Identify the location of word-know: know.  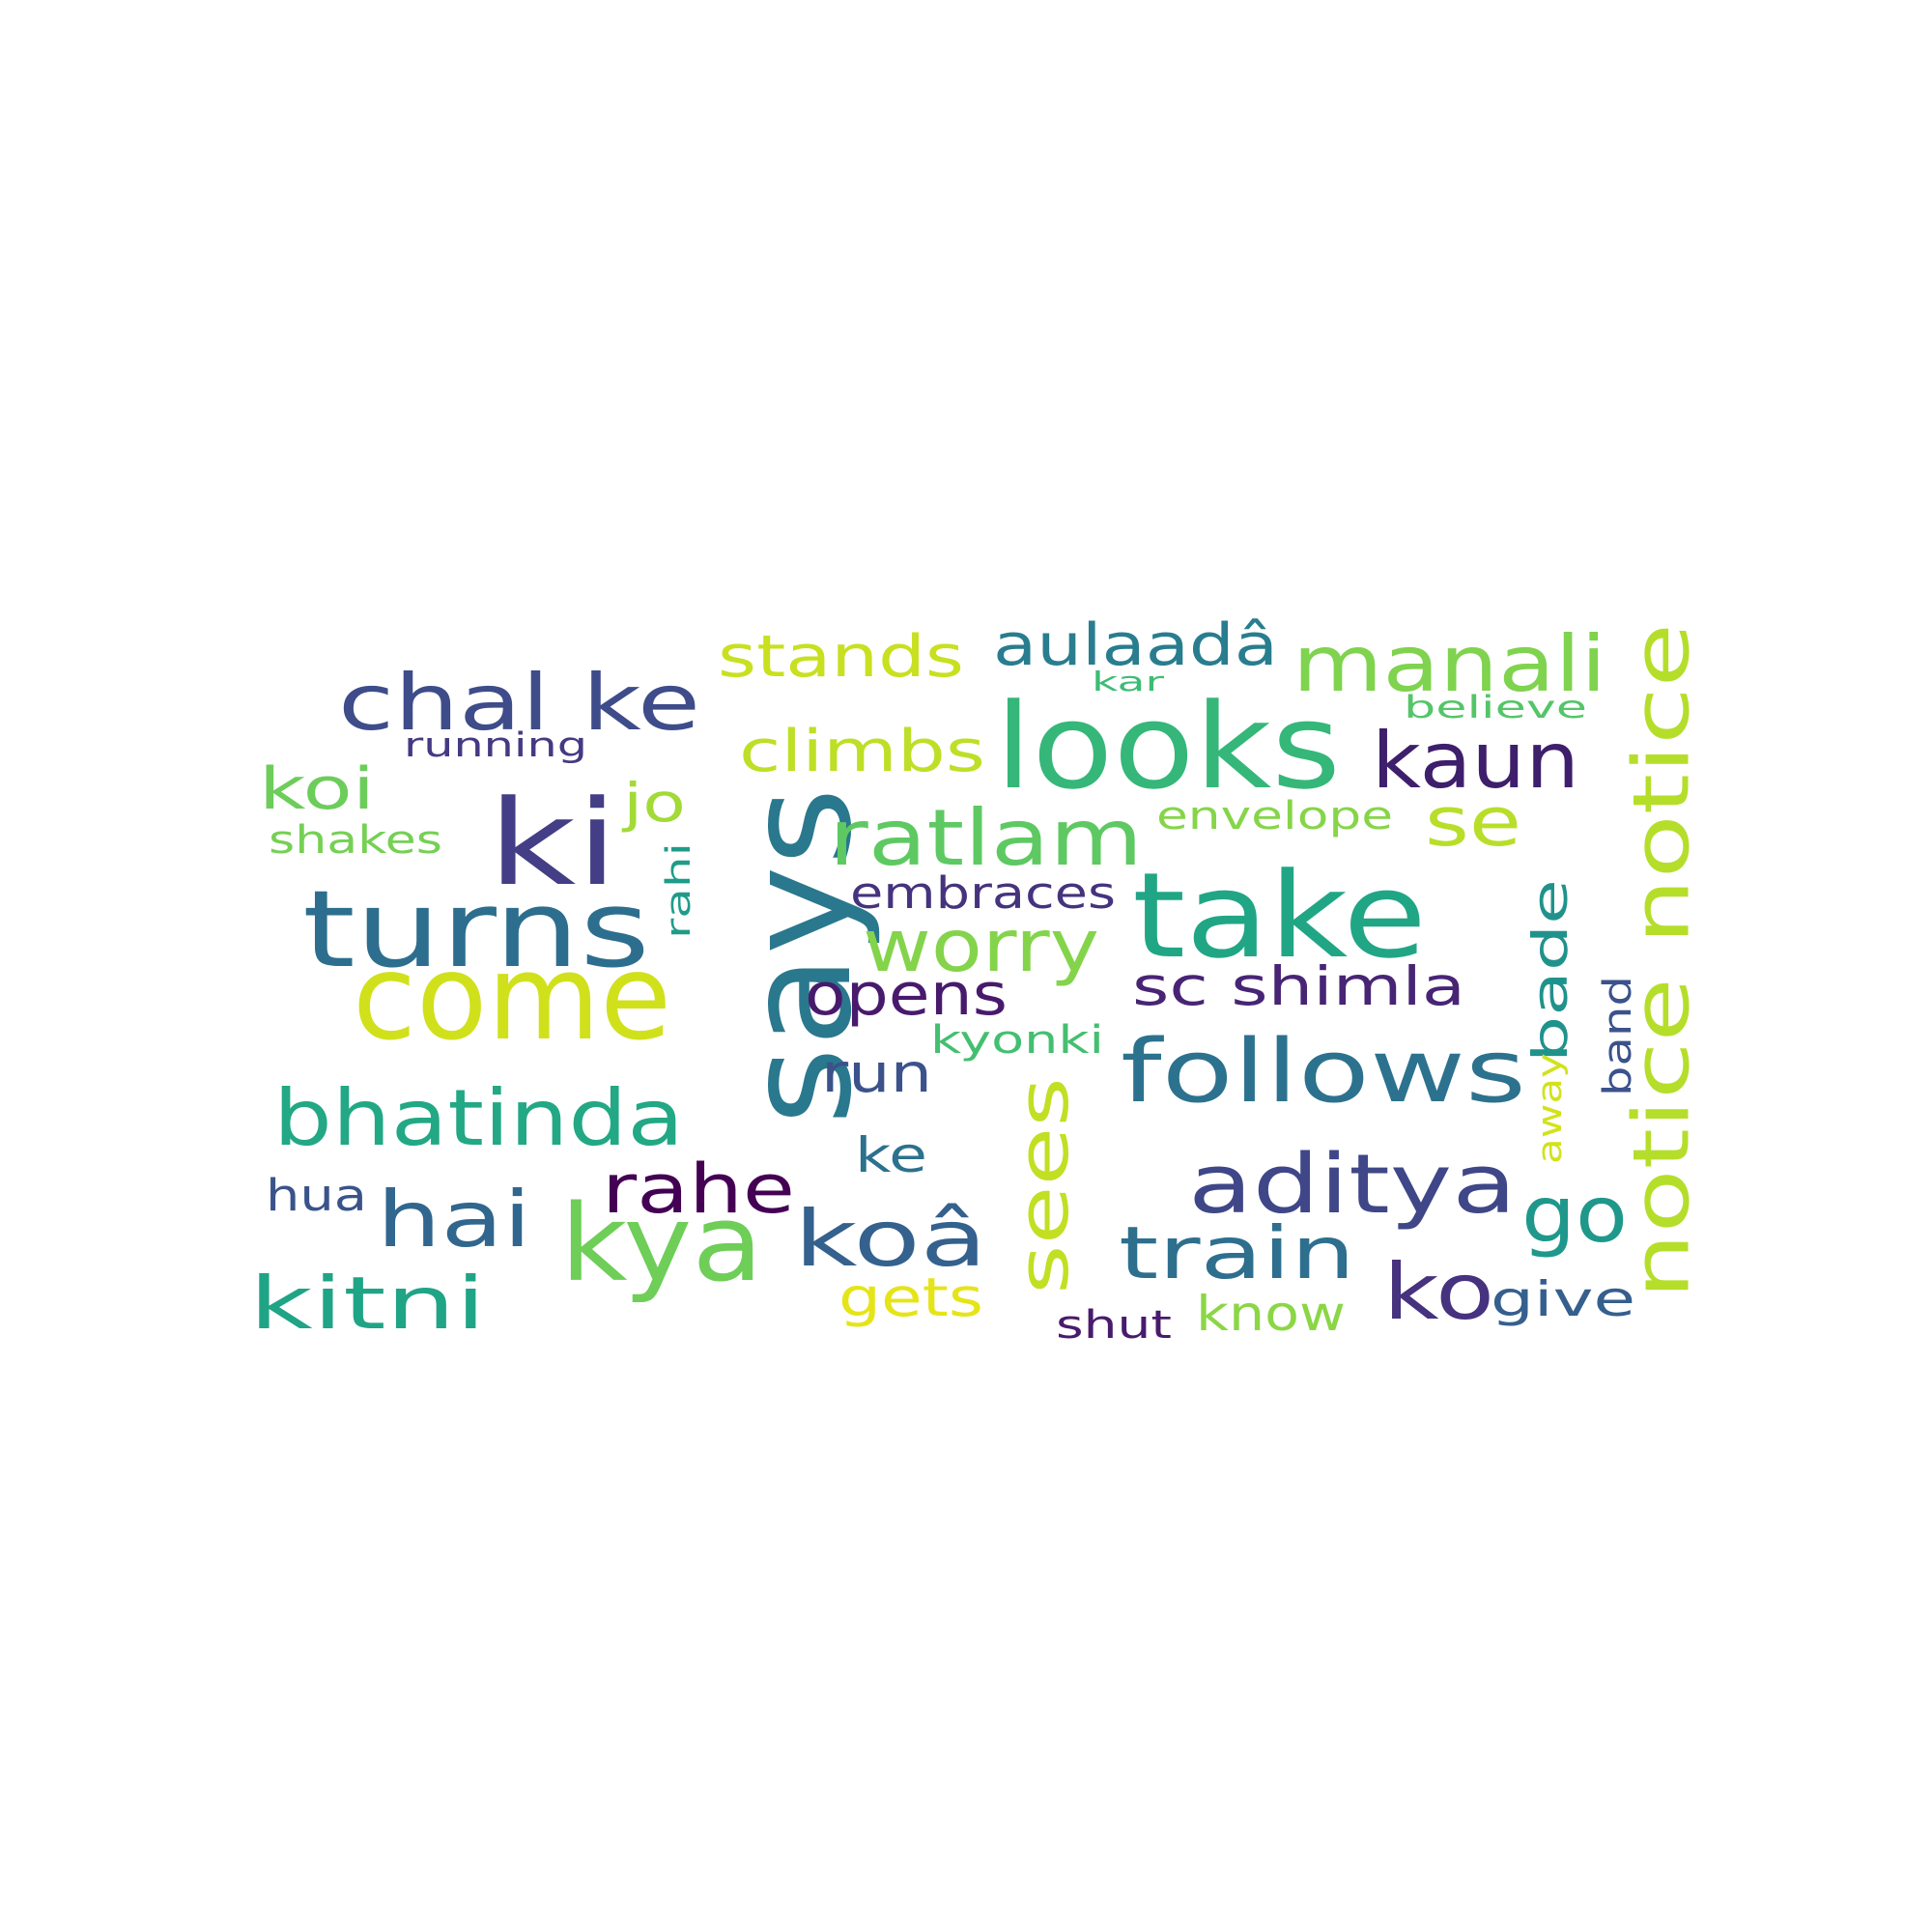
(1271, 1314).